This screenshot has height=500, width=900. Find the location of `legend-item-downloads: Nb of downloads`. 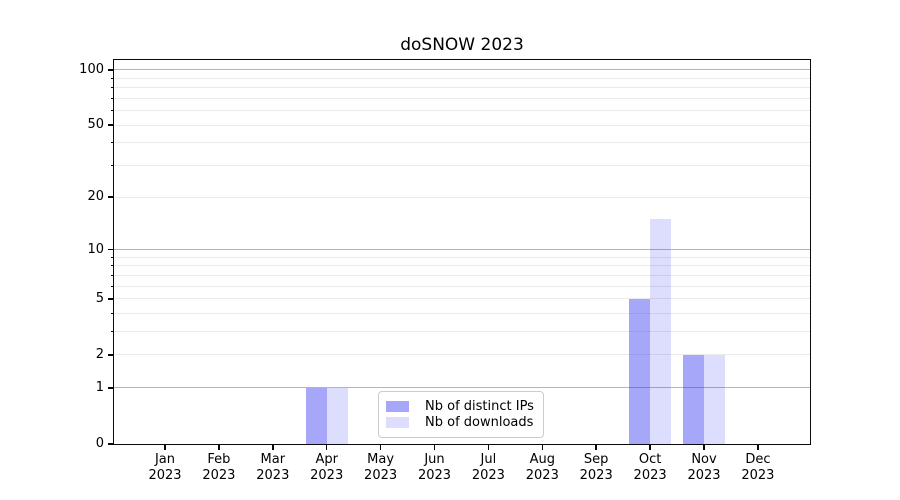

legend-item-downloads: Nb of downloads is located at coordinates (460, 422).